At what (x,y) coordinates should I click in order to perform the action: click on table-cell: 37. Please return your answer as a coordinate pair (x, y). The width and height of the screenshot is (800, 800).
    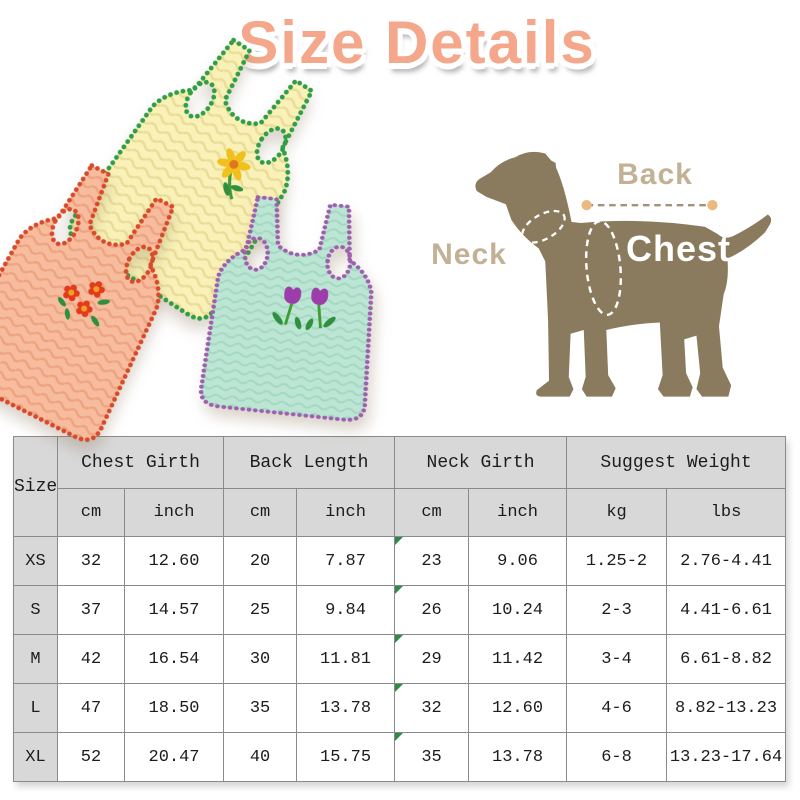
    Looking at the image, I should click on (91, 610).